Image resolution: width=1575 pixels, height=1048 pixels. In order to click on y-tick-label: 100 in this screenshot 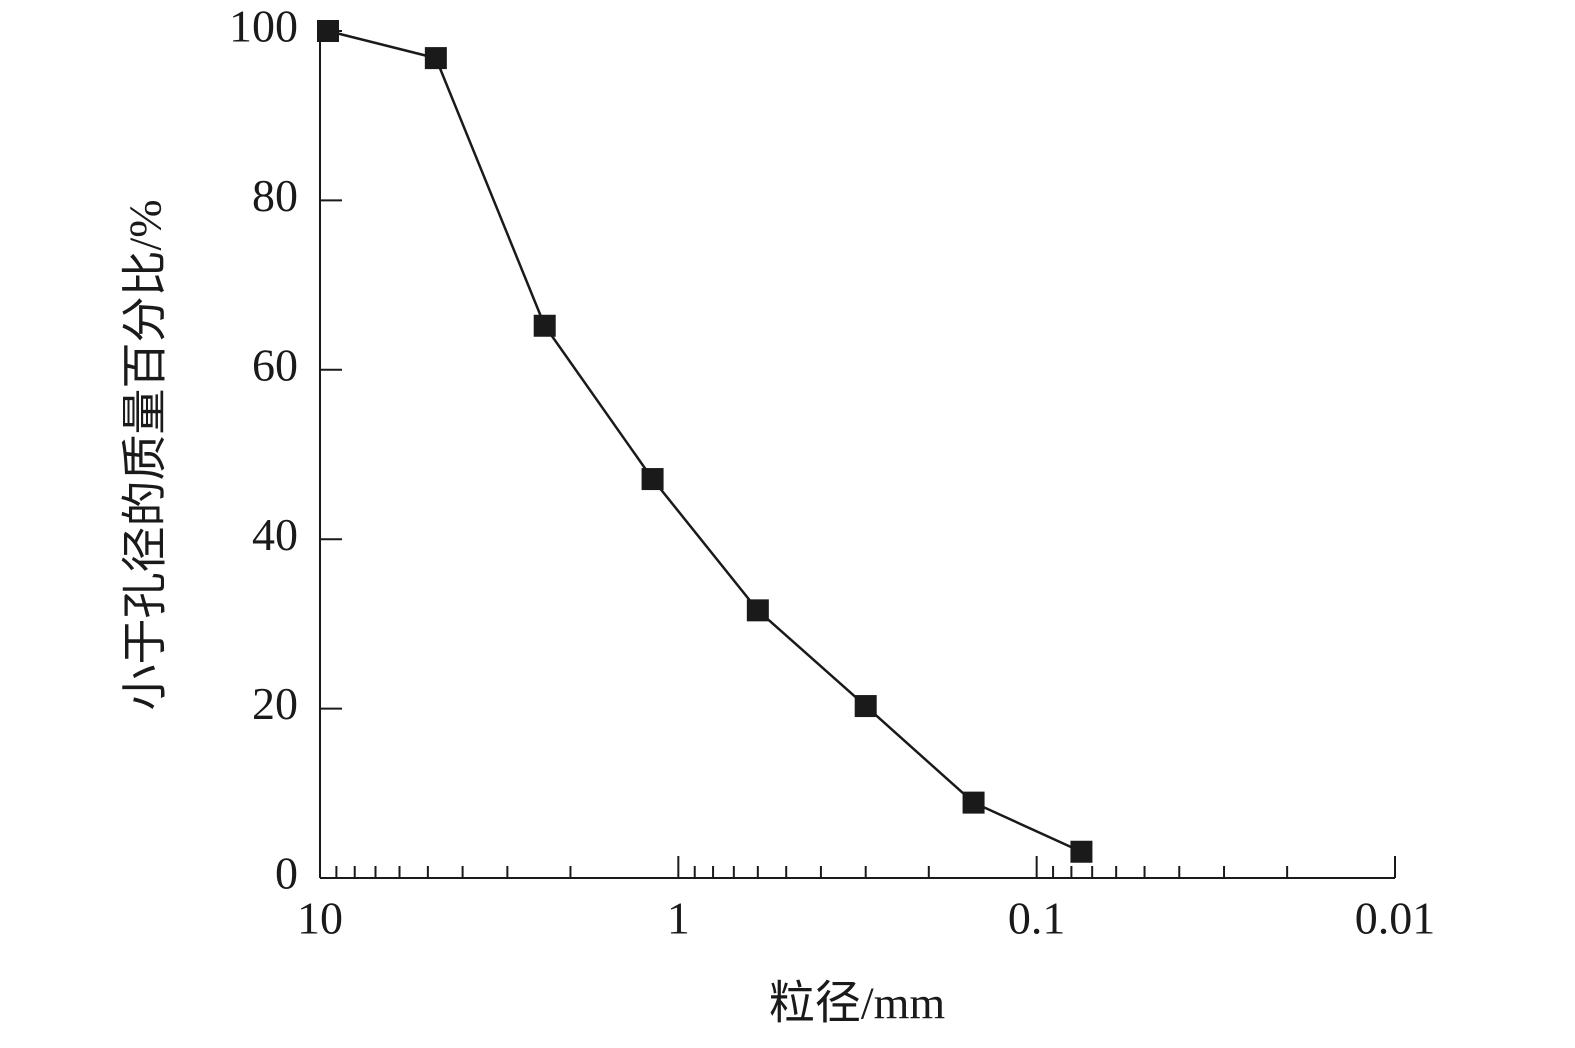, I will do `click(263, 26)`.